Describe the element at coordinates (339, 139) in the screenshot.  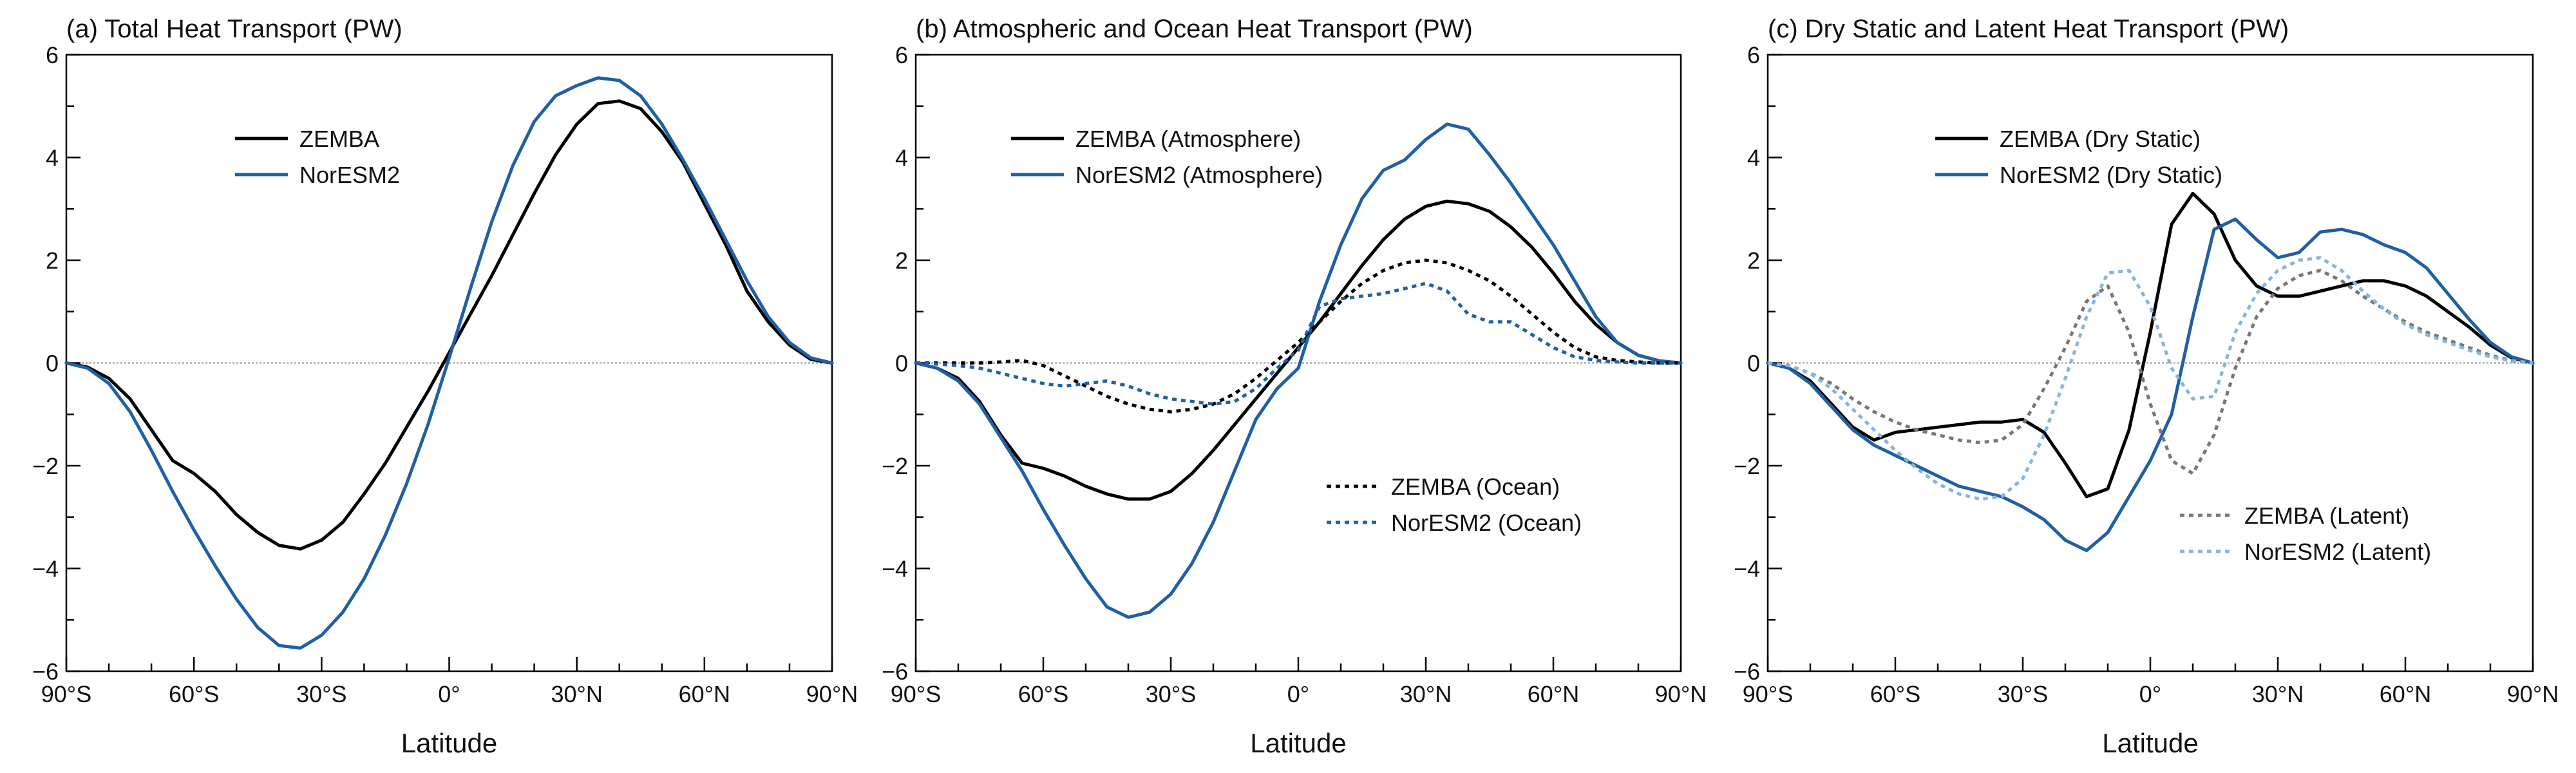
I see `legend-label: ZEMBA` at that location.